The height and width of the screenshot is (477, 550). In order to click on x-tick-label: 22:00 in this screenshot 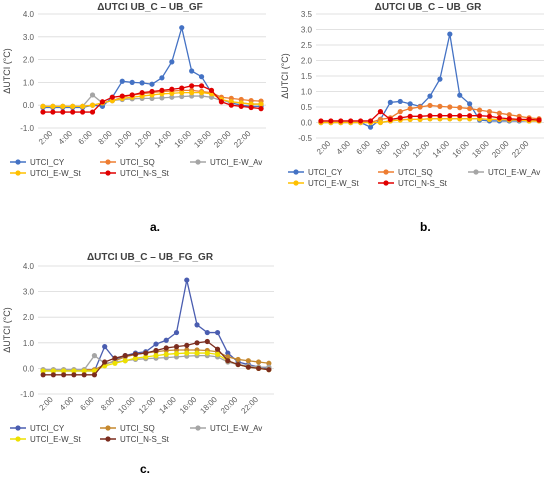, I will do `click(242, 139)`.